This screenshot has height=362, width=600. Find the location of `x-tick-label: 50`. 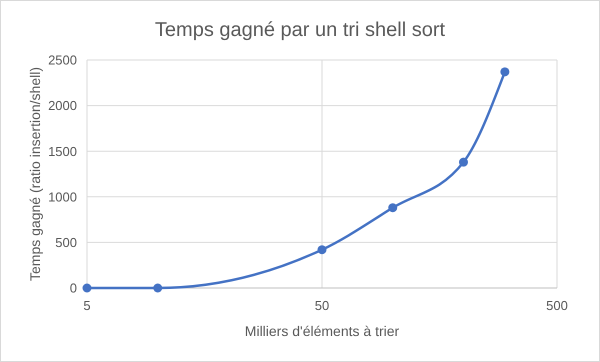

x-tick-label: 50 is located at coordinates (322, 305).